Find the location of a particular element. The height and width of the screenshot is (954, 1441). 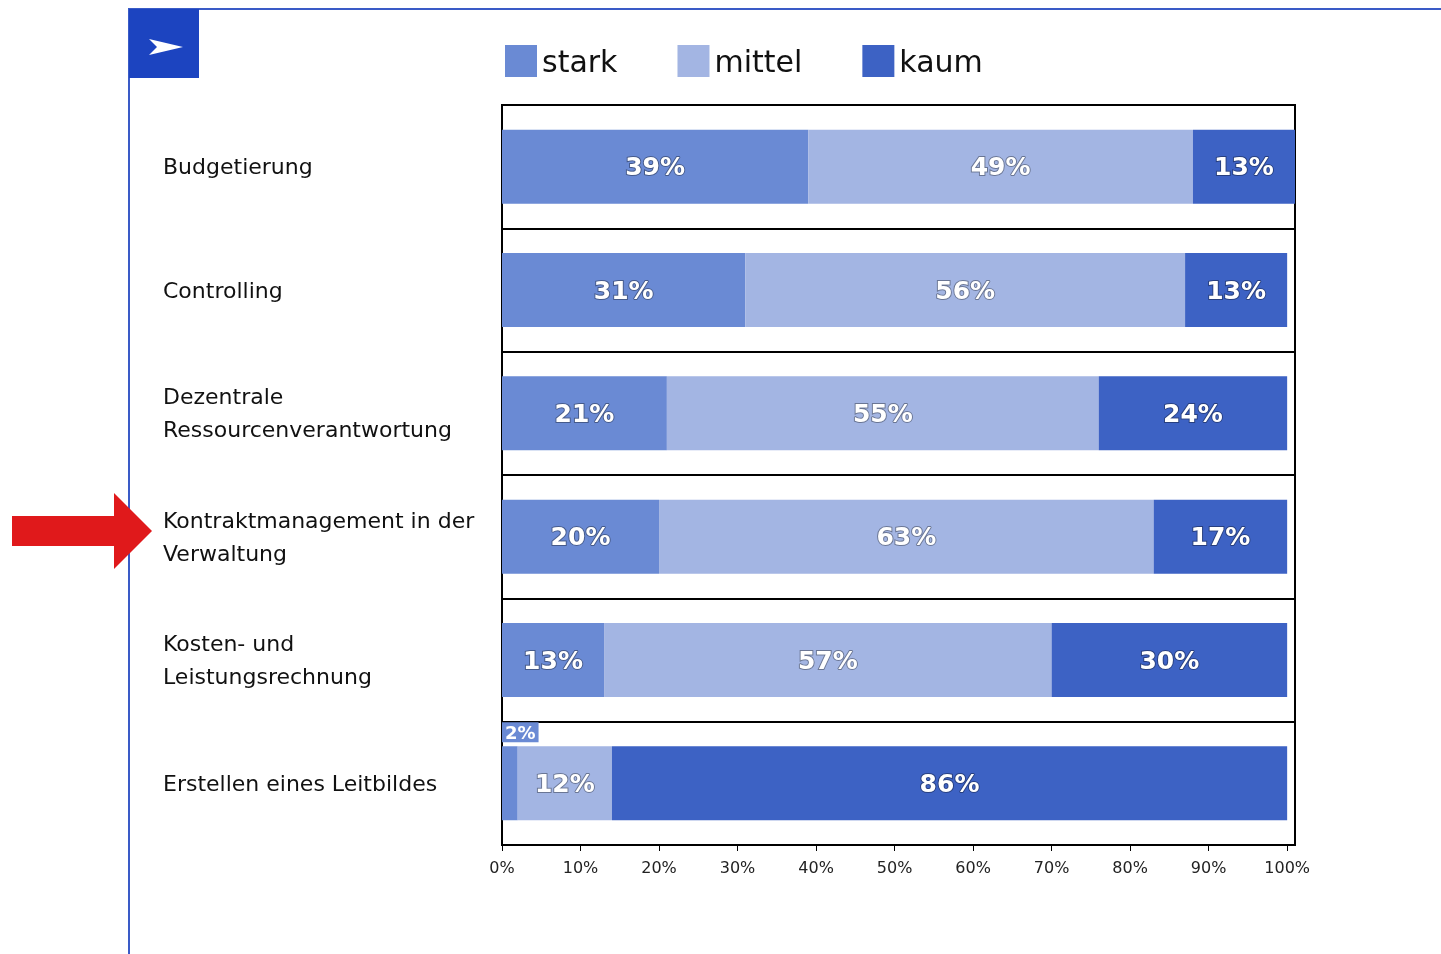

y-tick-label: Kontraktmanagement in der Verwaltung is located at coordinates (319, 536).